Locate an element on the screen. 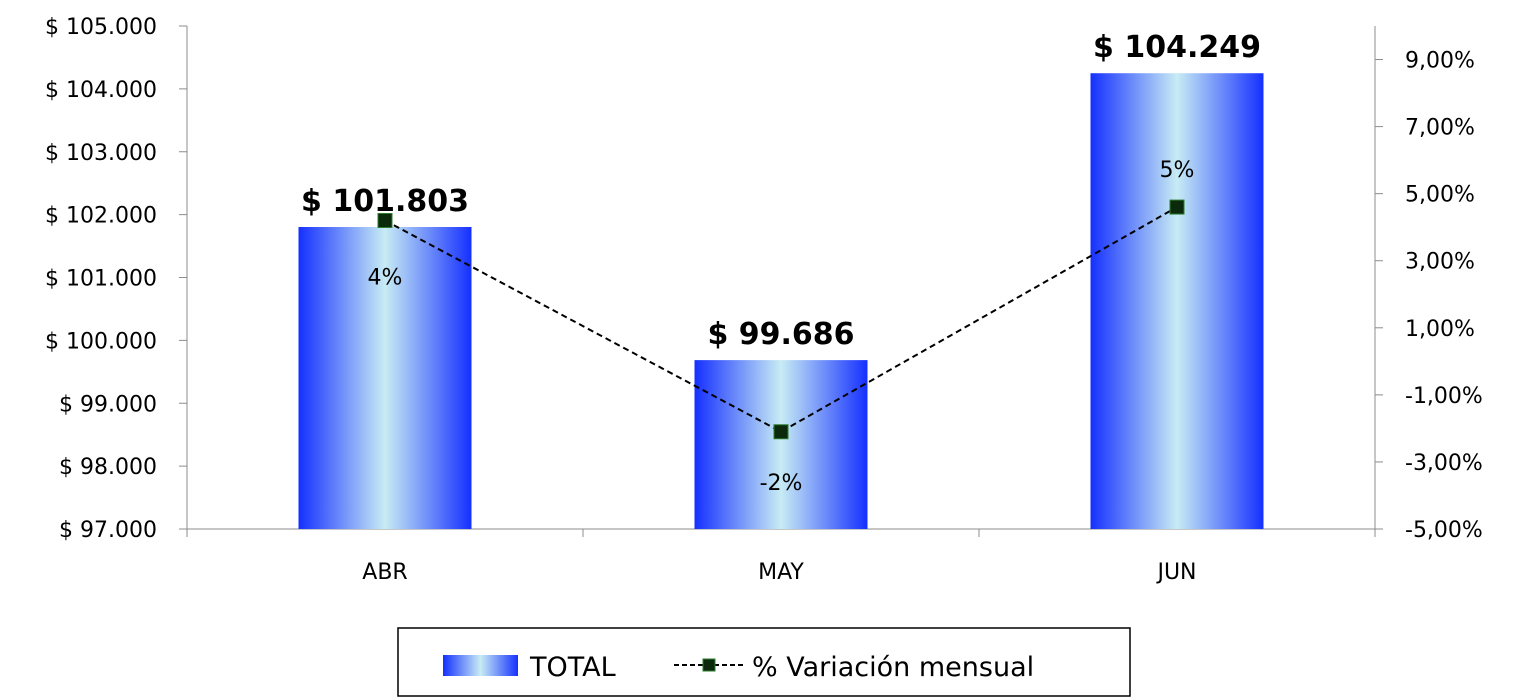 Image resolution: width=1513 pixels, height=698 pixels. left-axis-tick-label: $ 100.000 is located at coordinates (101, 341).